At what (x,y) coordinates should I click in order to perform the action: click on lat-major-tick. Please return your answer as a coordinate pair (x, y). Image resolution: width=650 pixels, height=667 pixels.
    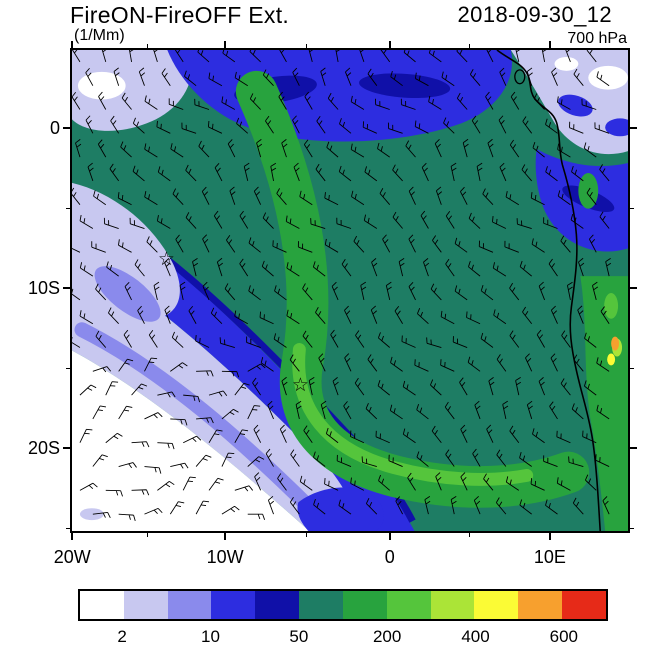
    Looking at the image, I should click on (633, 448).